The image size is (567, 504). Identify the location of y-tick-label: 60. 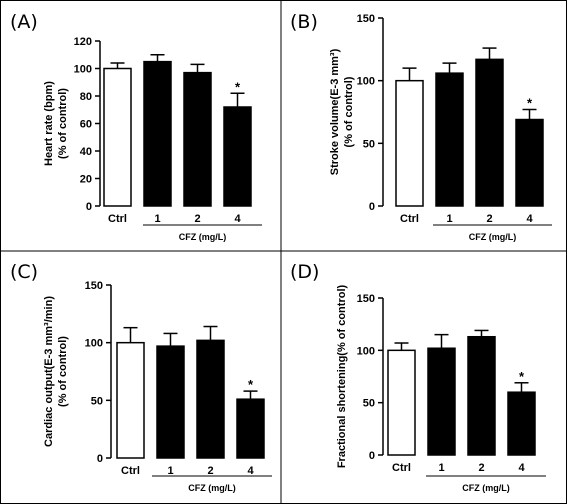
(86, 125).